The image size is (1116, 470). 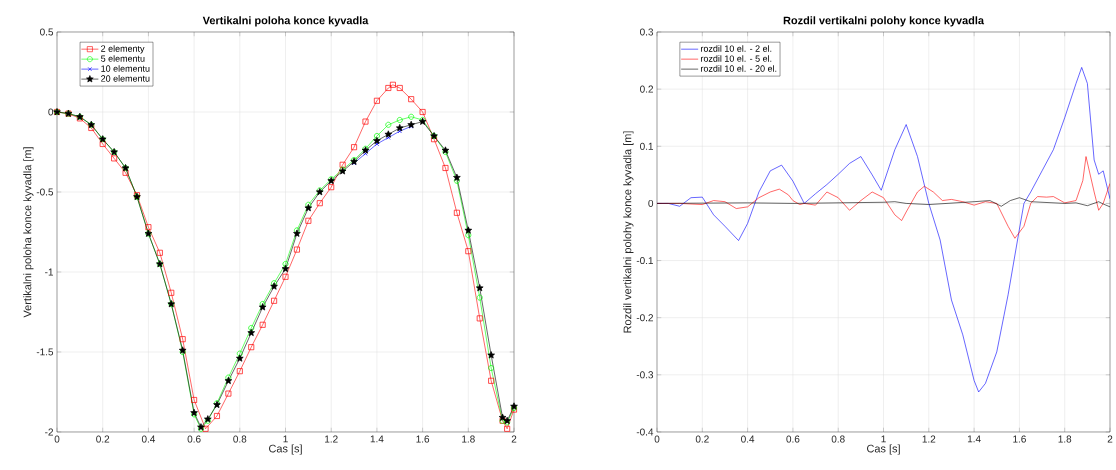 What do you see at coordinates (645, 432) in the screenshot?
I see `y-tick-label: -0.4` at bounding box center [645, 432].